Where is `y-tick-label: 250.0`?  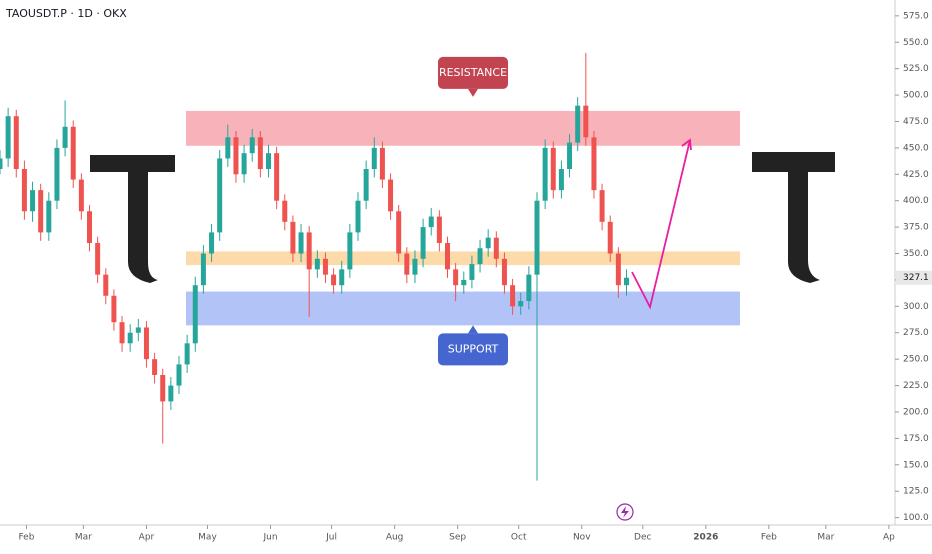
y-tick-label: 250.0 is located at coordinates (916, 360).